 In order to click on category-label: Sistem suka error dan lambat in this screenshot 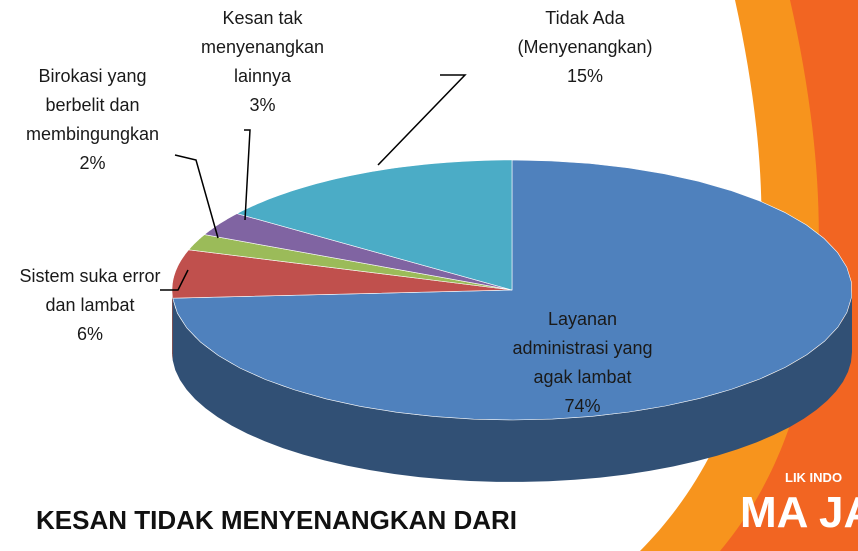, I will do `click(90, 290)`.